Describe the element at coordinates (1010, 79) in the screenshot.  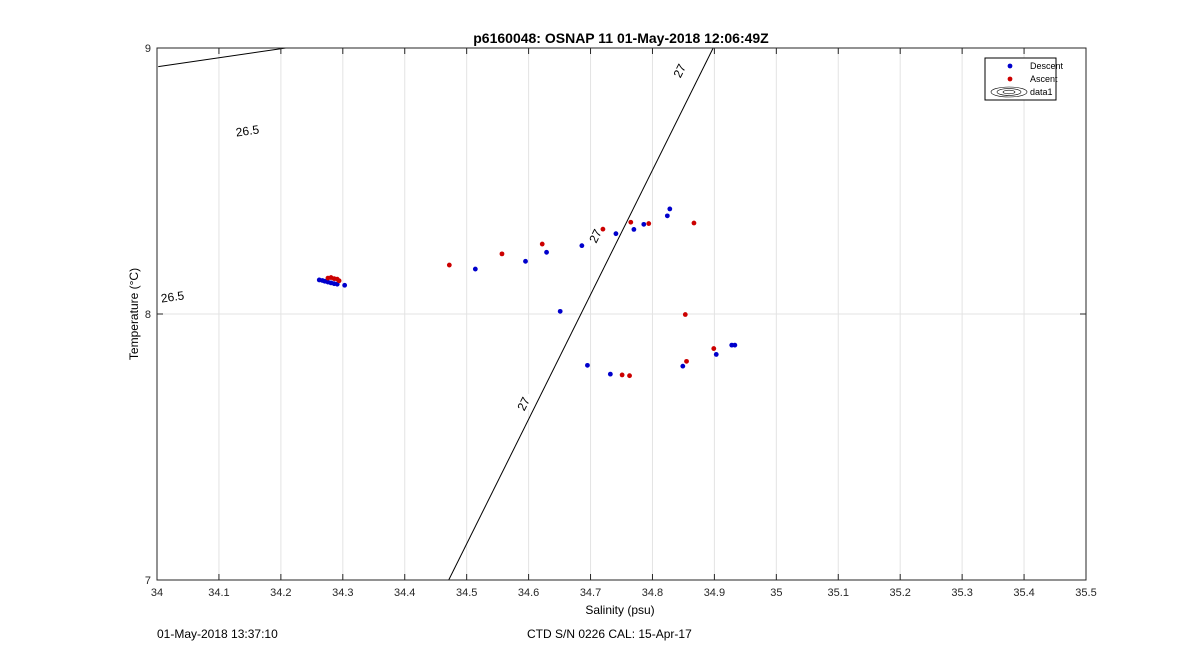
I see `legend-ascent-marker` at that location.